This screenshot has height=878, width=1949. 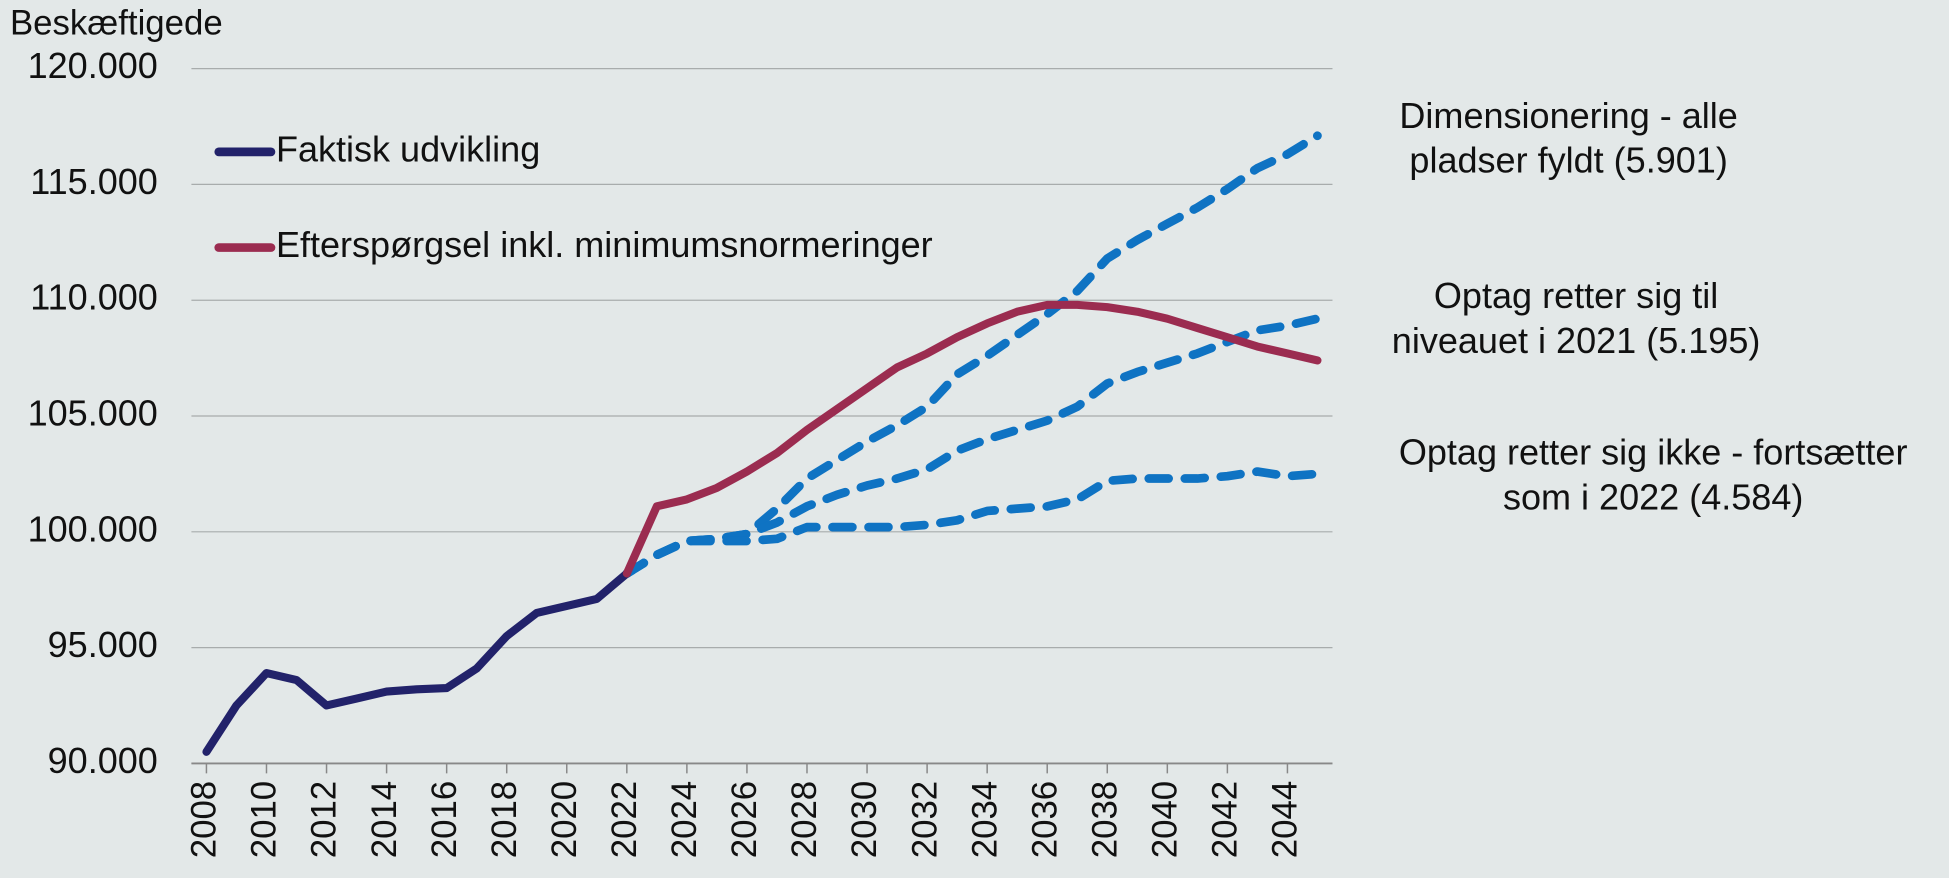 What do you see at coordinates (408, 148) in the screenshot?
I see `legend-label: Faktisk udvikling` at bounding box center [408, 148].